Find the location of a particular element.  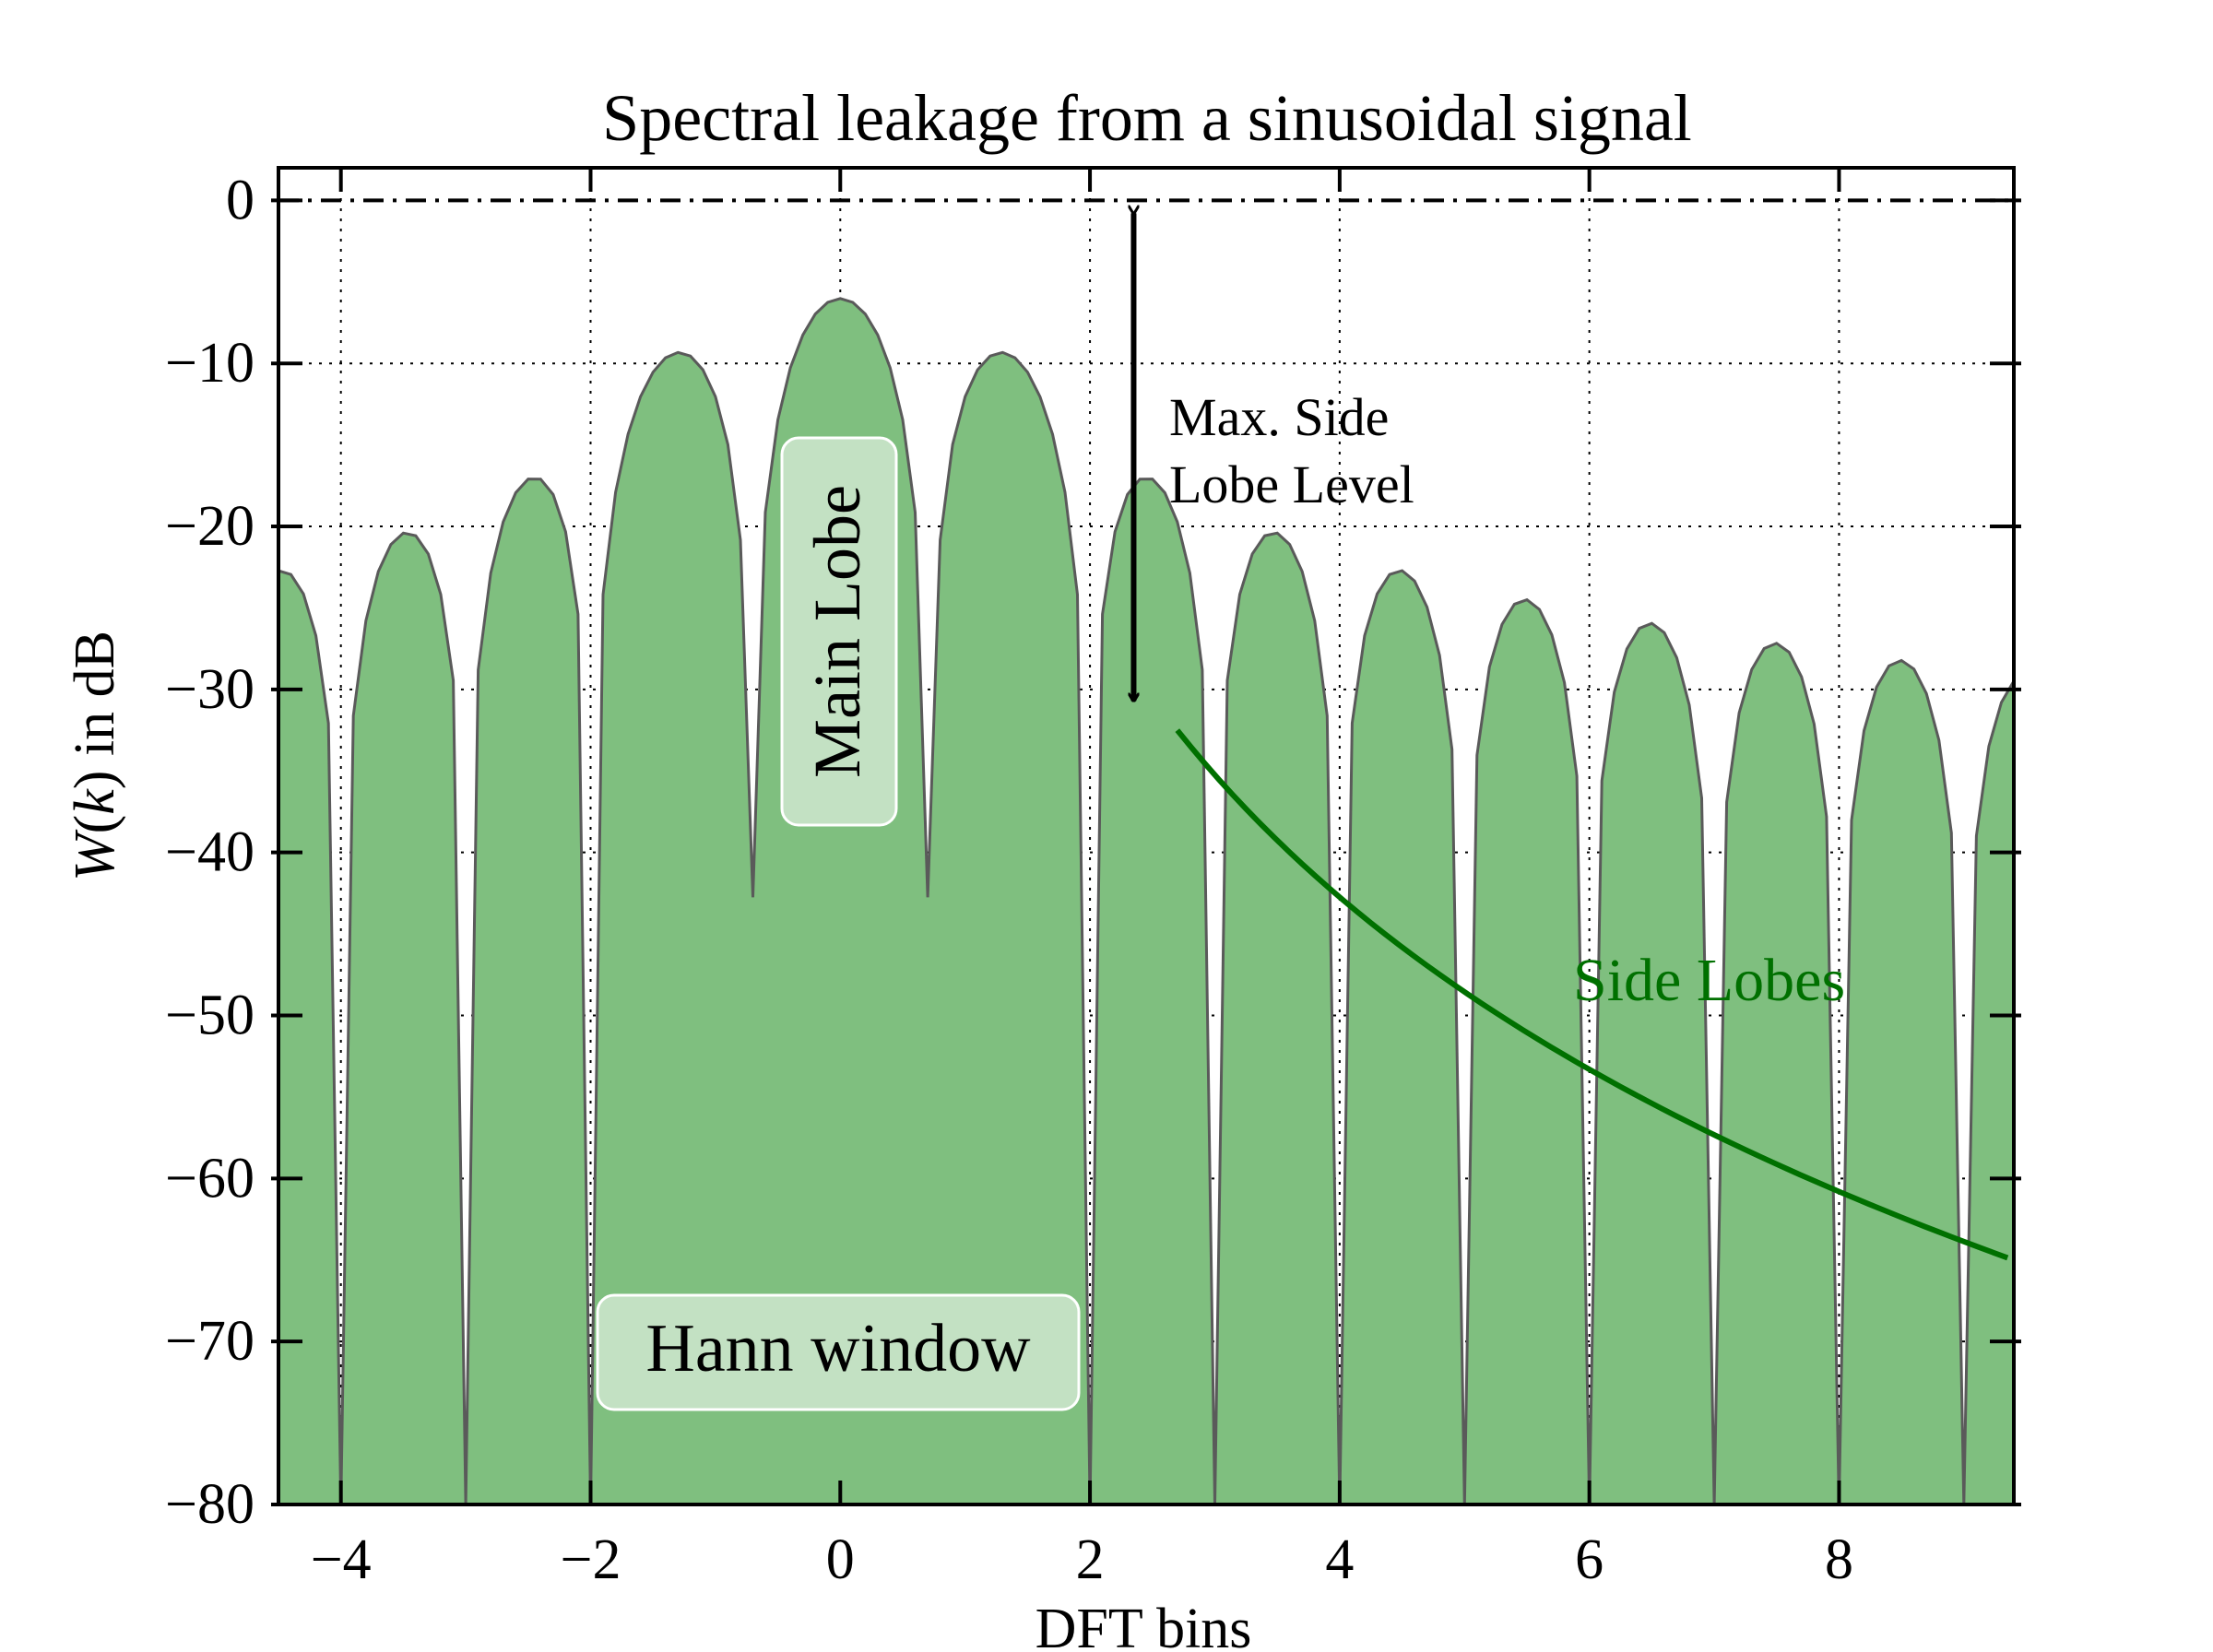

x-tick-label: 8 is located at coordinates (1839, 1559).